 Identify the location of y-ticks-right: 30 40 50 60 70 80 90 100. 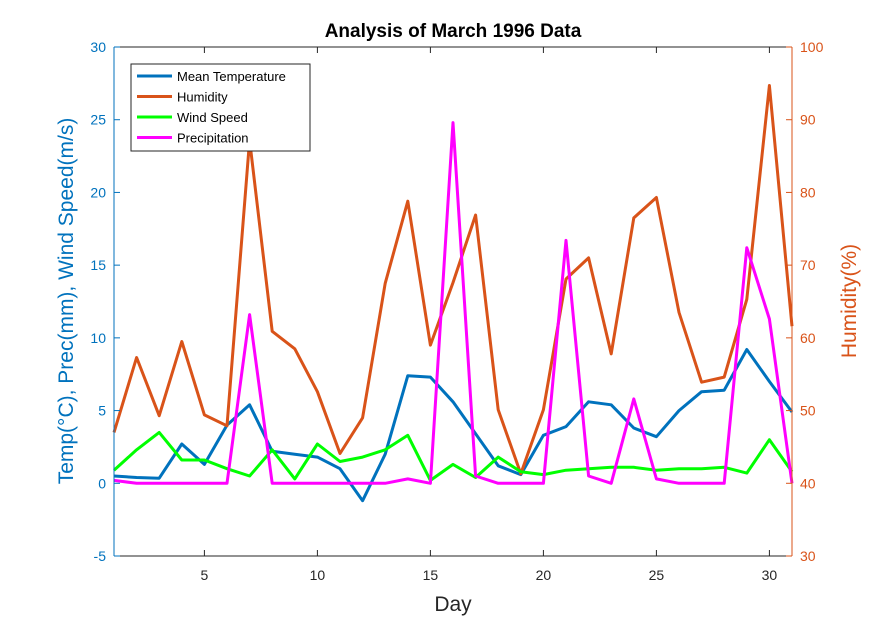
(805, 301).